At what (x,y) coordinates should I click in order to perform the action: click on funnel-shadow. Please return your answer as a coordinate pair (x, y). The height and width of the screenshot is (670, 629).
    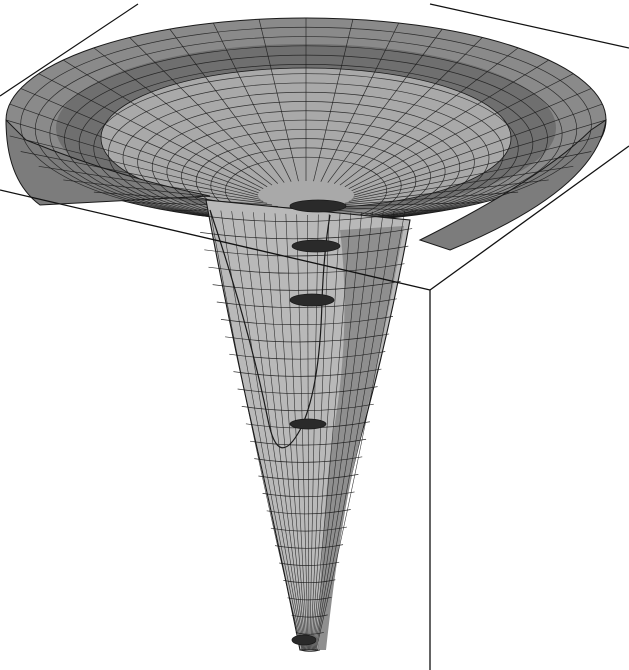
    Looking at the image, I should click on (361, 438).